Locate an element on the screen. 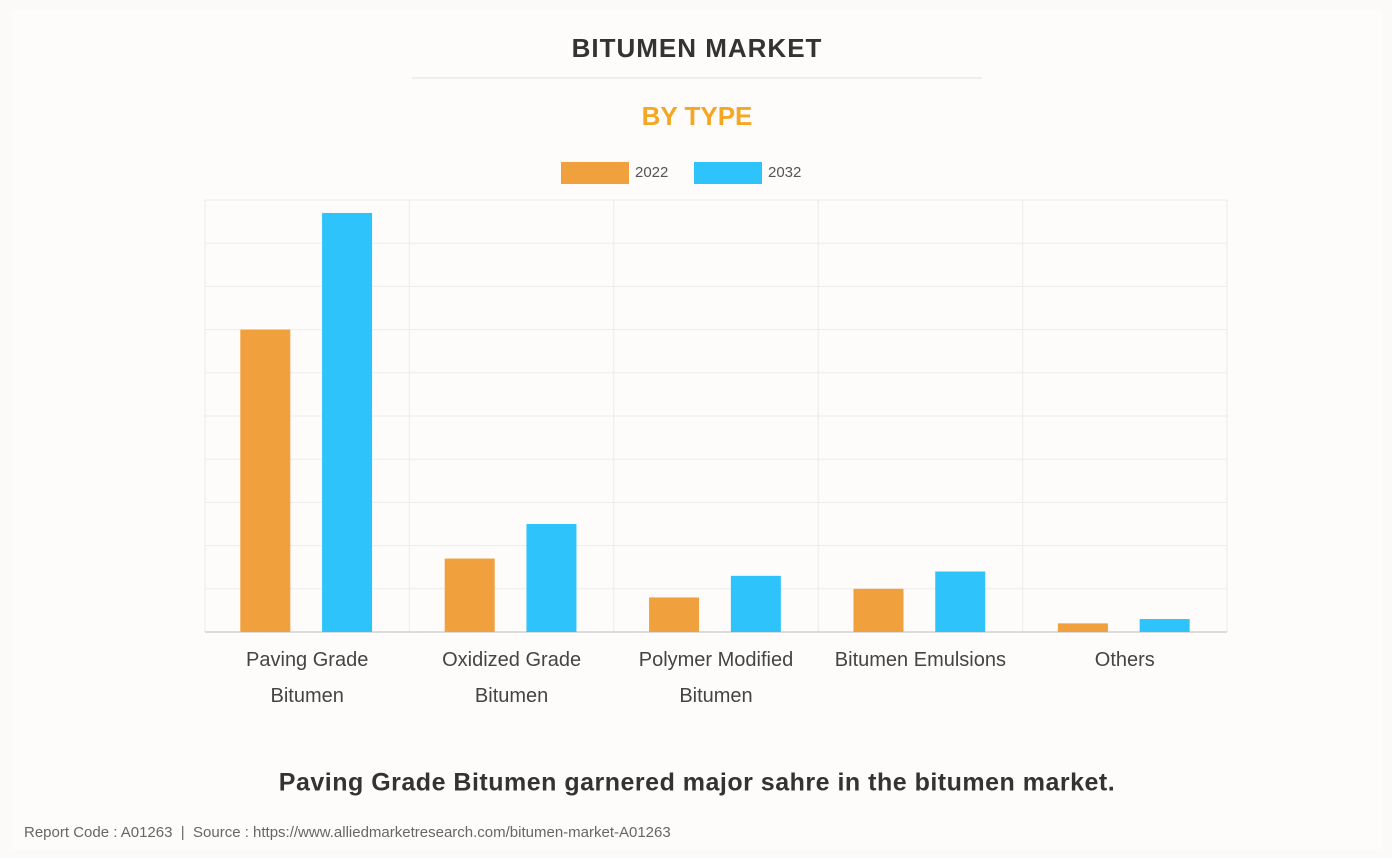 This screenshot has width=1392, height=858. legend-label: 2032 is located at coordinates (784, 172).